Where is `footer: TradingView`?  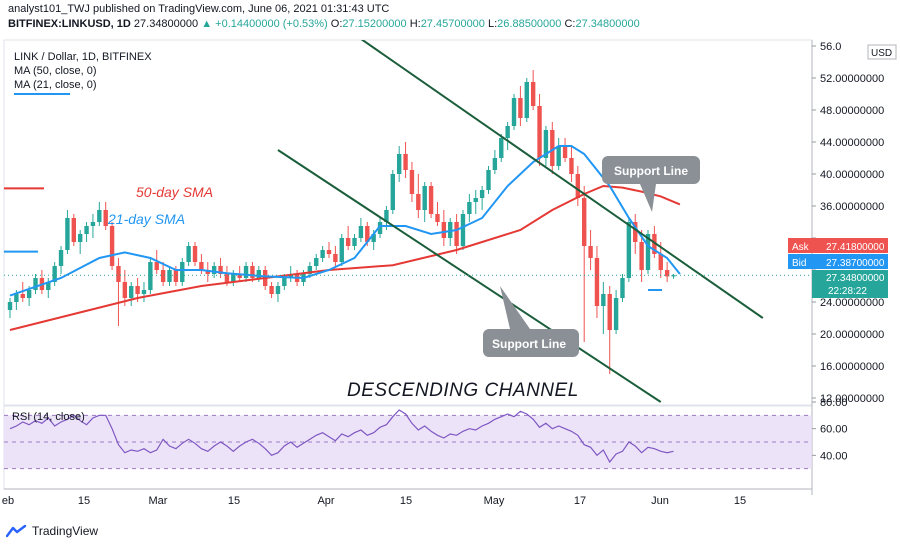 footer: TradingView is located at coordinates (52, 531).